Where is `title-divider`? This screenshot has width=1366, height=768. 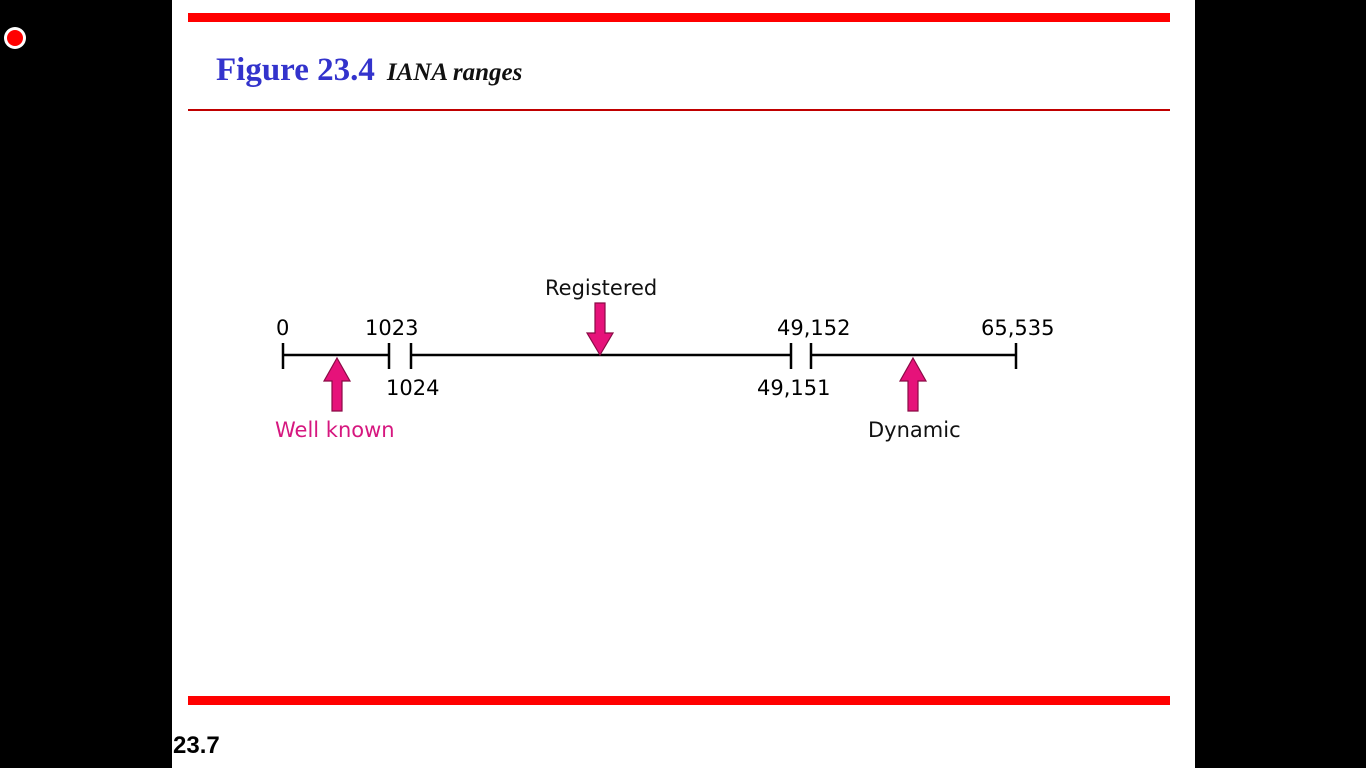 title-divider is located at coordinates (679, 110).